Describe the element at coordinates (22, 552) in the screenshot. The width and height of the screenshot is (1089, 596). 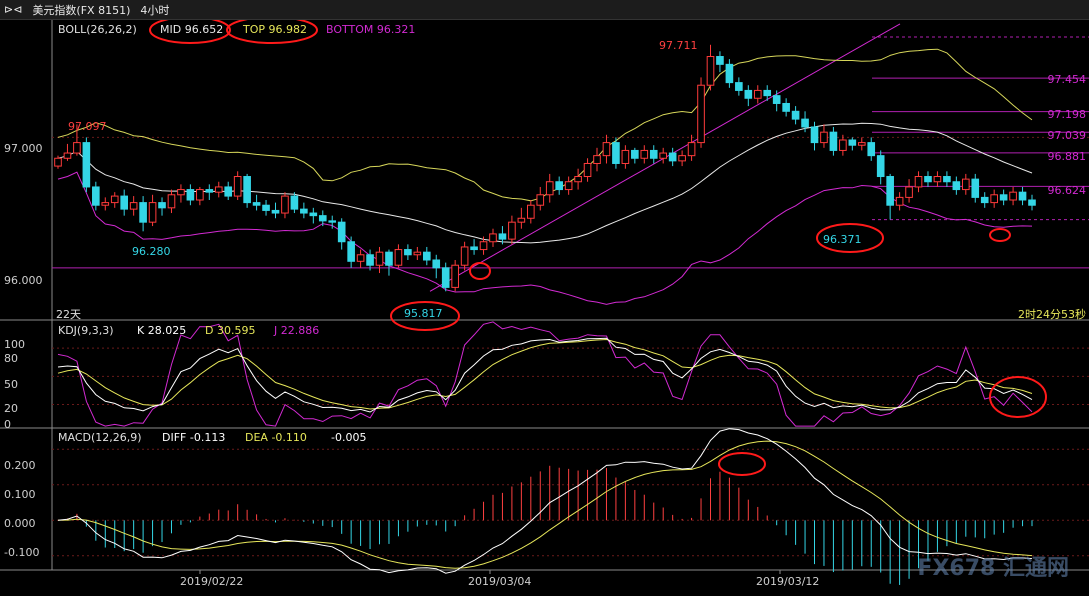
I see `macd-tick-label: -0.100` at that location.